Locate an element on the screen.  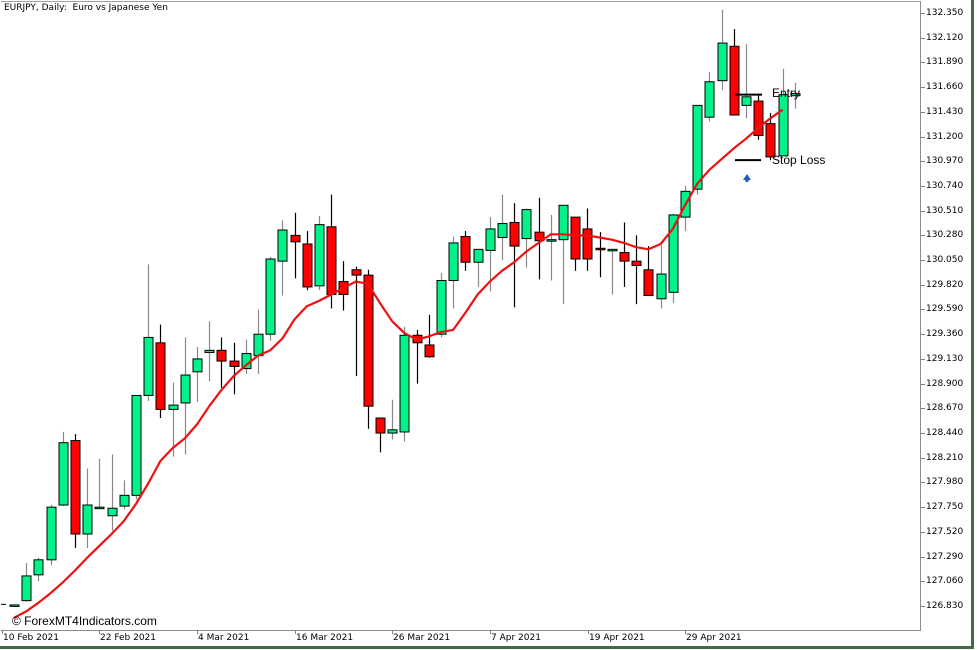
price-label: 129.130 is located at coordinates (945, 359).